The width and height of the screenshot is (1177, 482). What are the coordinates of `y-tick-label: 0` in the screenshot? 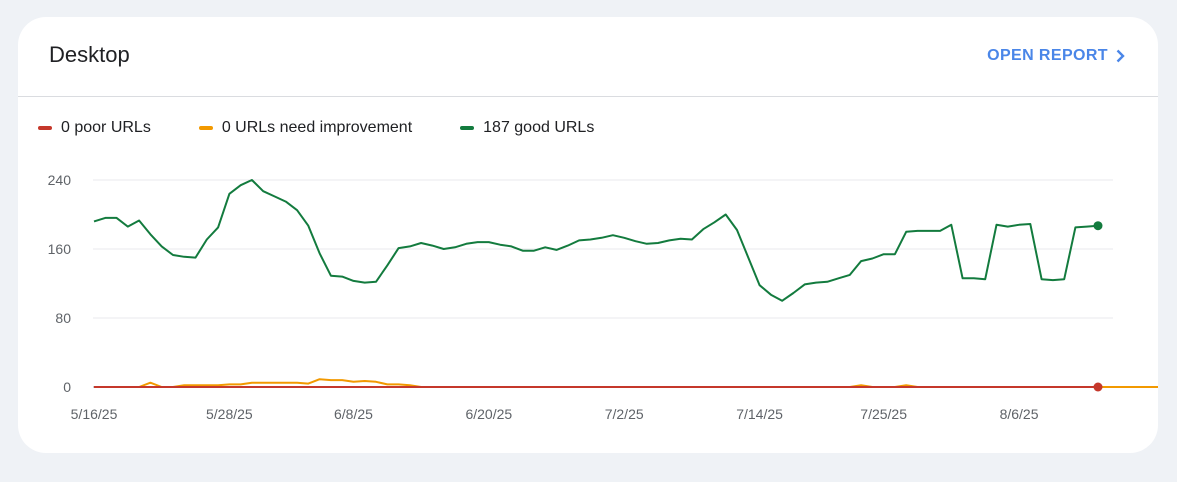 It's located at (67, 387).